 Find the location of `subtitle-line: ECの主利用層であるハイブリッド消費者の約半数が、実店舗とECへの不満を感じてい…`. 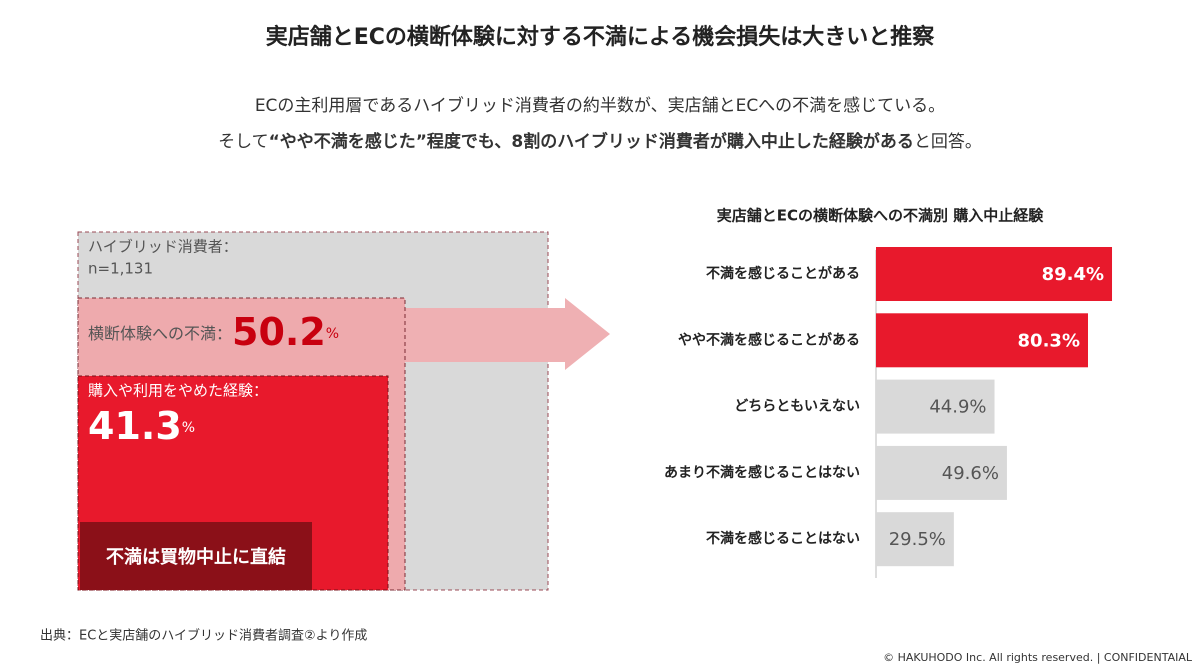

subtitle-line: ECの主利用層であるハイブリッド消費者の約半数が、実店舗とECへの不満を感じてい… is located at coordinates (600, 105).